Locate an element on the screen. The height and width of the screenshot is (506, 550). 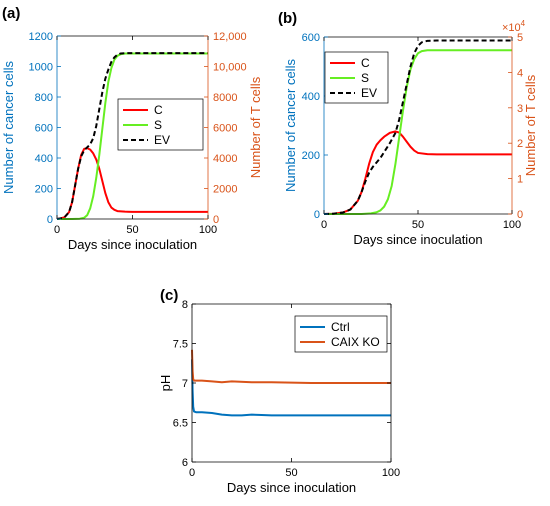
y-right-tick-label: 4 is located at coordinates (520, 73).